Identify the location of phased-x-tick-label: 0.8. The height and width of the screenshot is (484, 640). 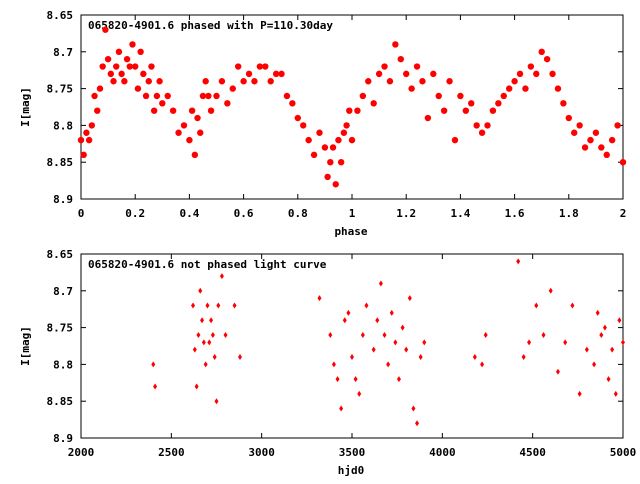
(298, 213).